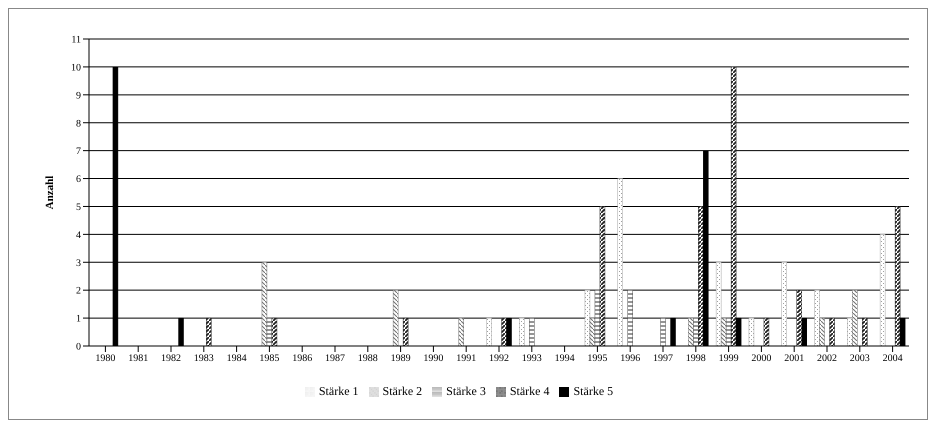 Image resolution: width=940 pixels, height=430 pixels. Describe the element at coordinates (78, 291) in the screenshot. I see `y-tick-label: 2` at that location.